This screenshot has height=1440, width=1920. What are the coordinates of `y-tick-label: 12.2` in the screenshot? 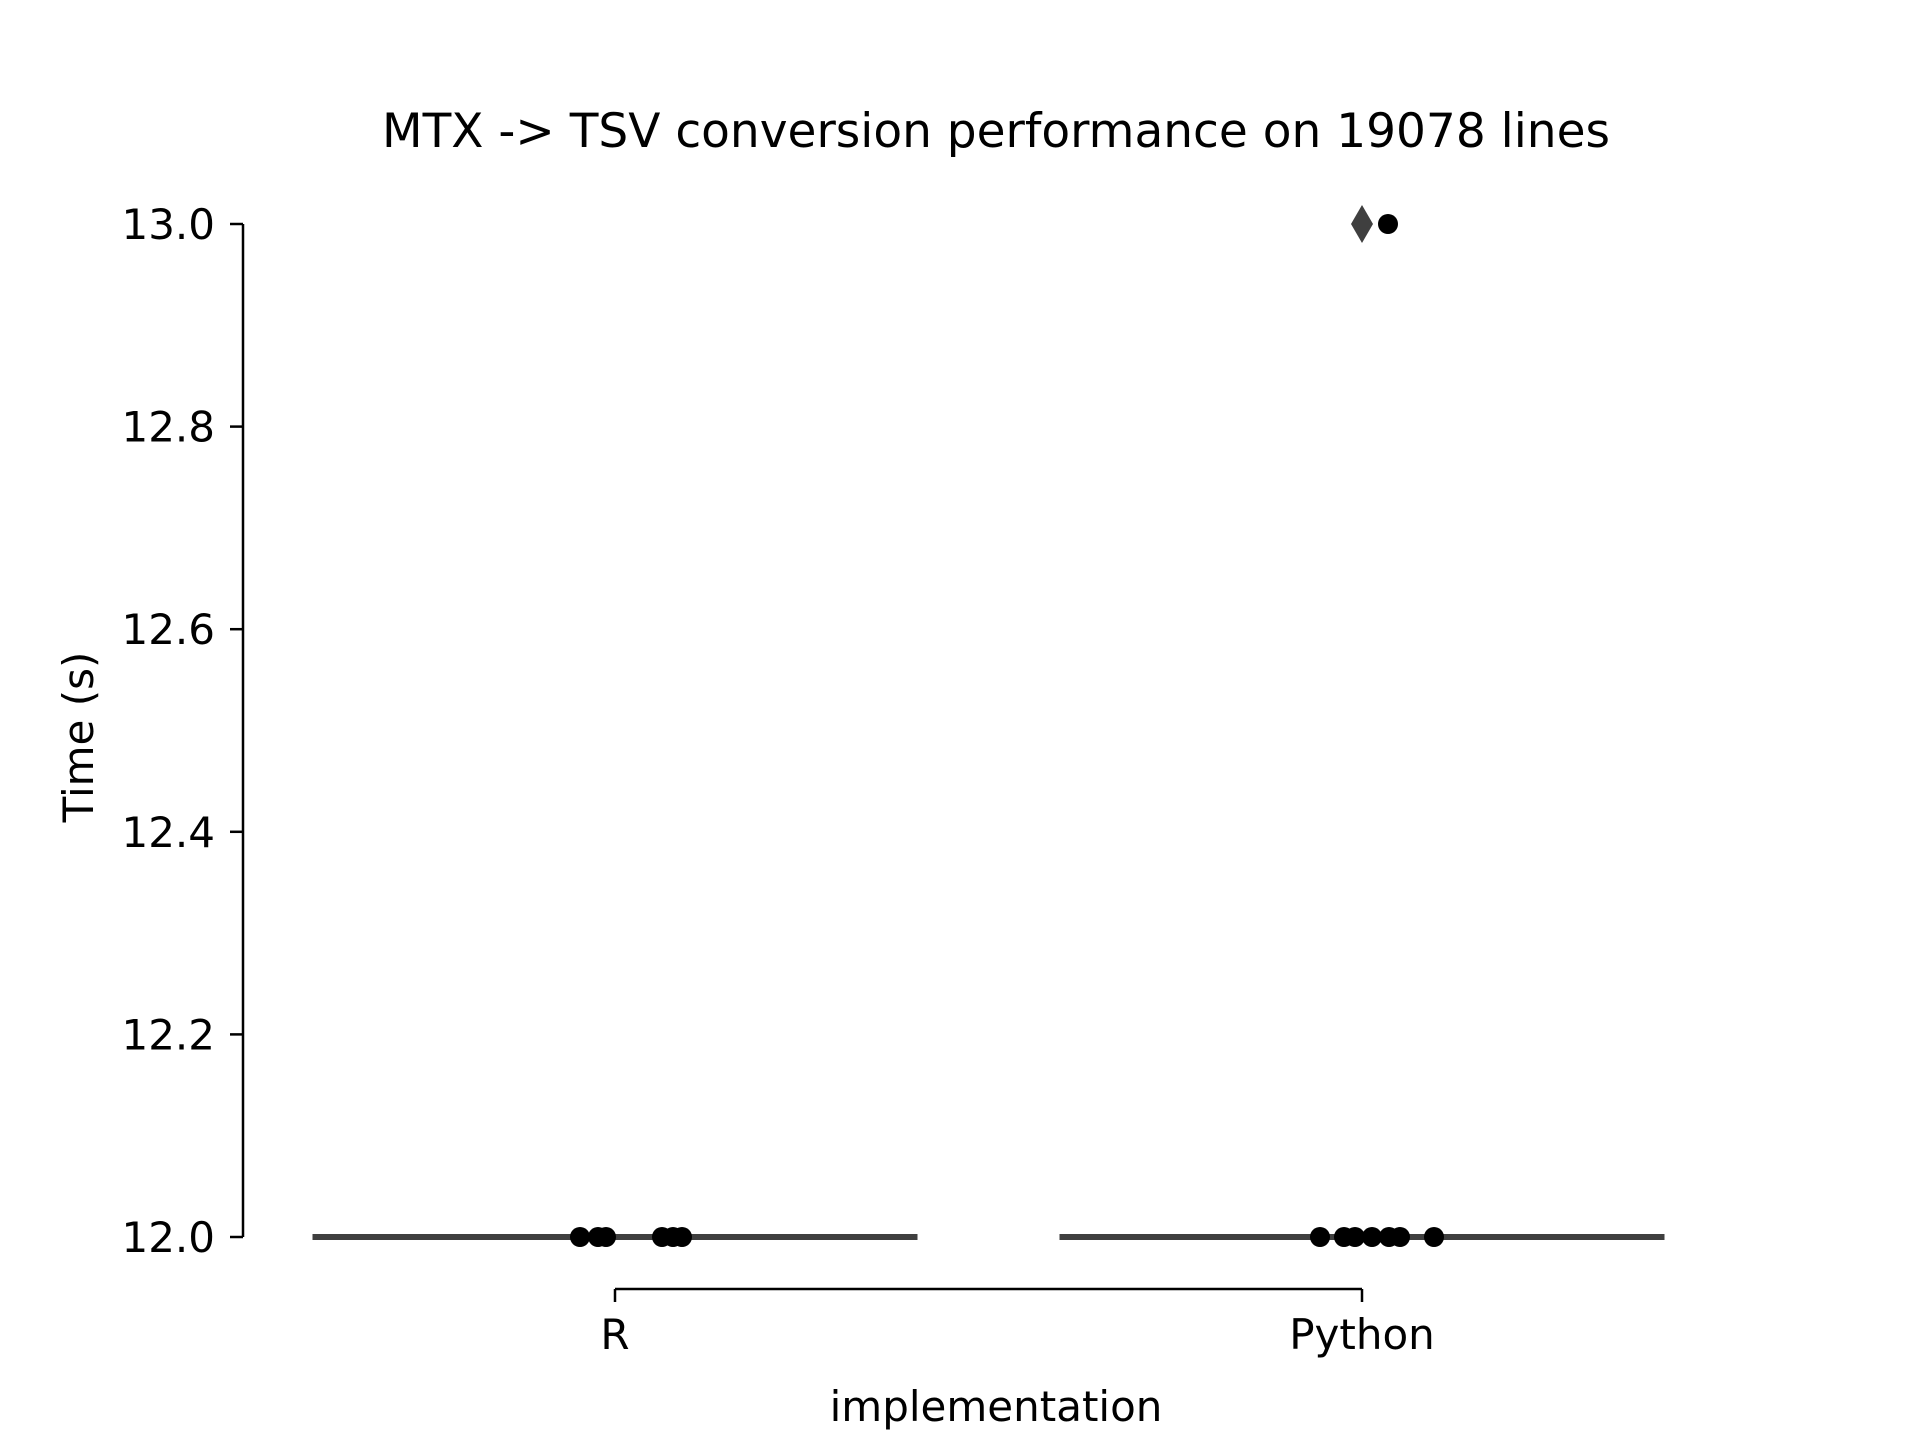 It's located at (168, 1034).